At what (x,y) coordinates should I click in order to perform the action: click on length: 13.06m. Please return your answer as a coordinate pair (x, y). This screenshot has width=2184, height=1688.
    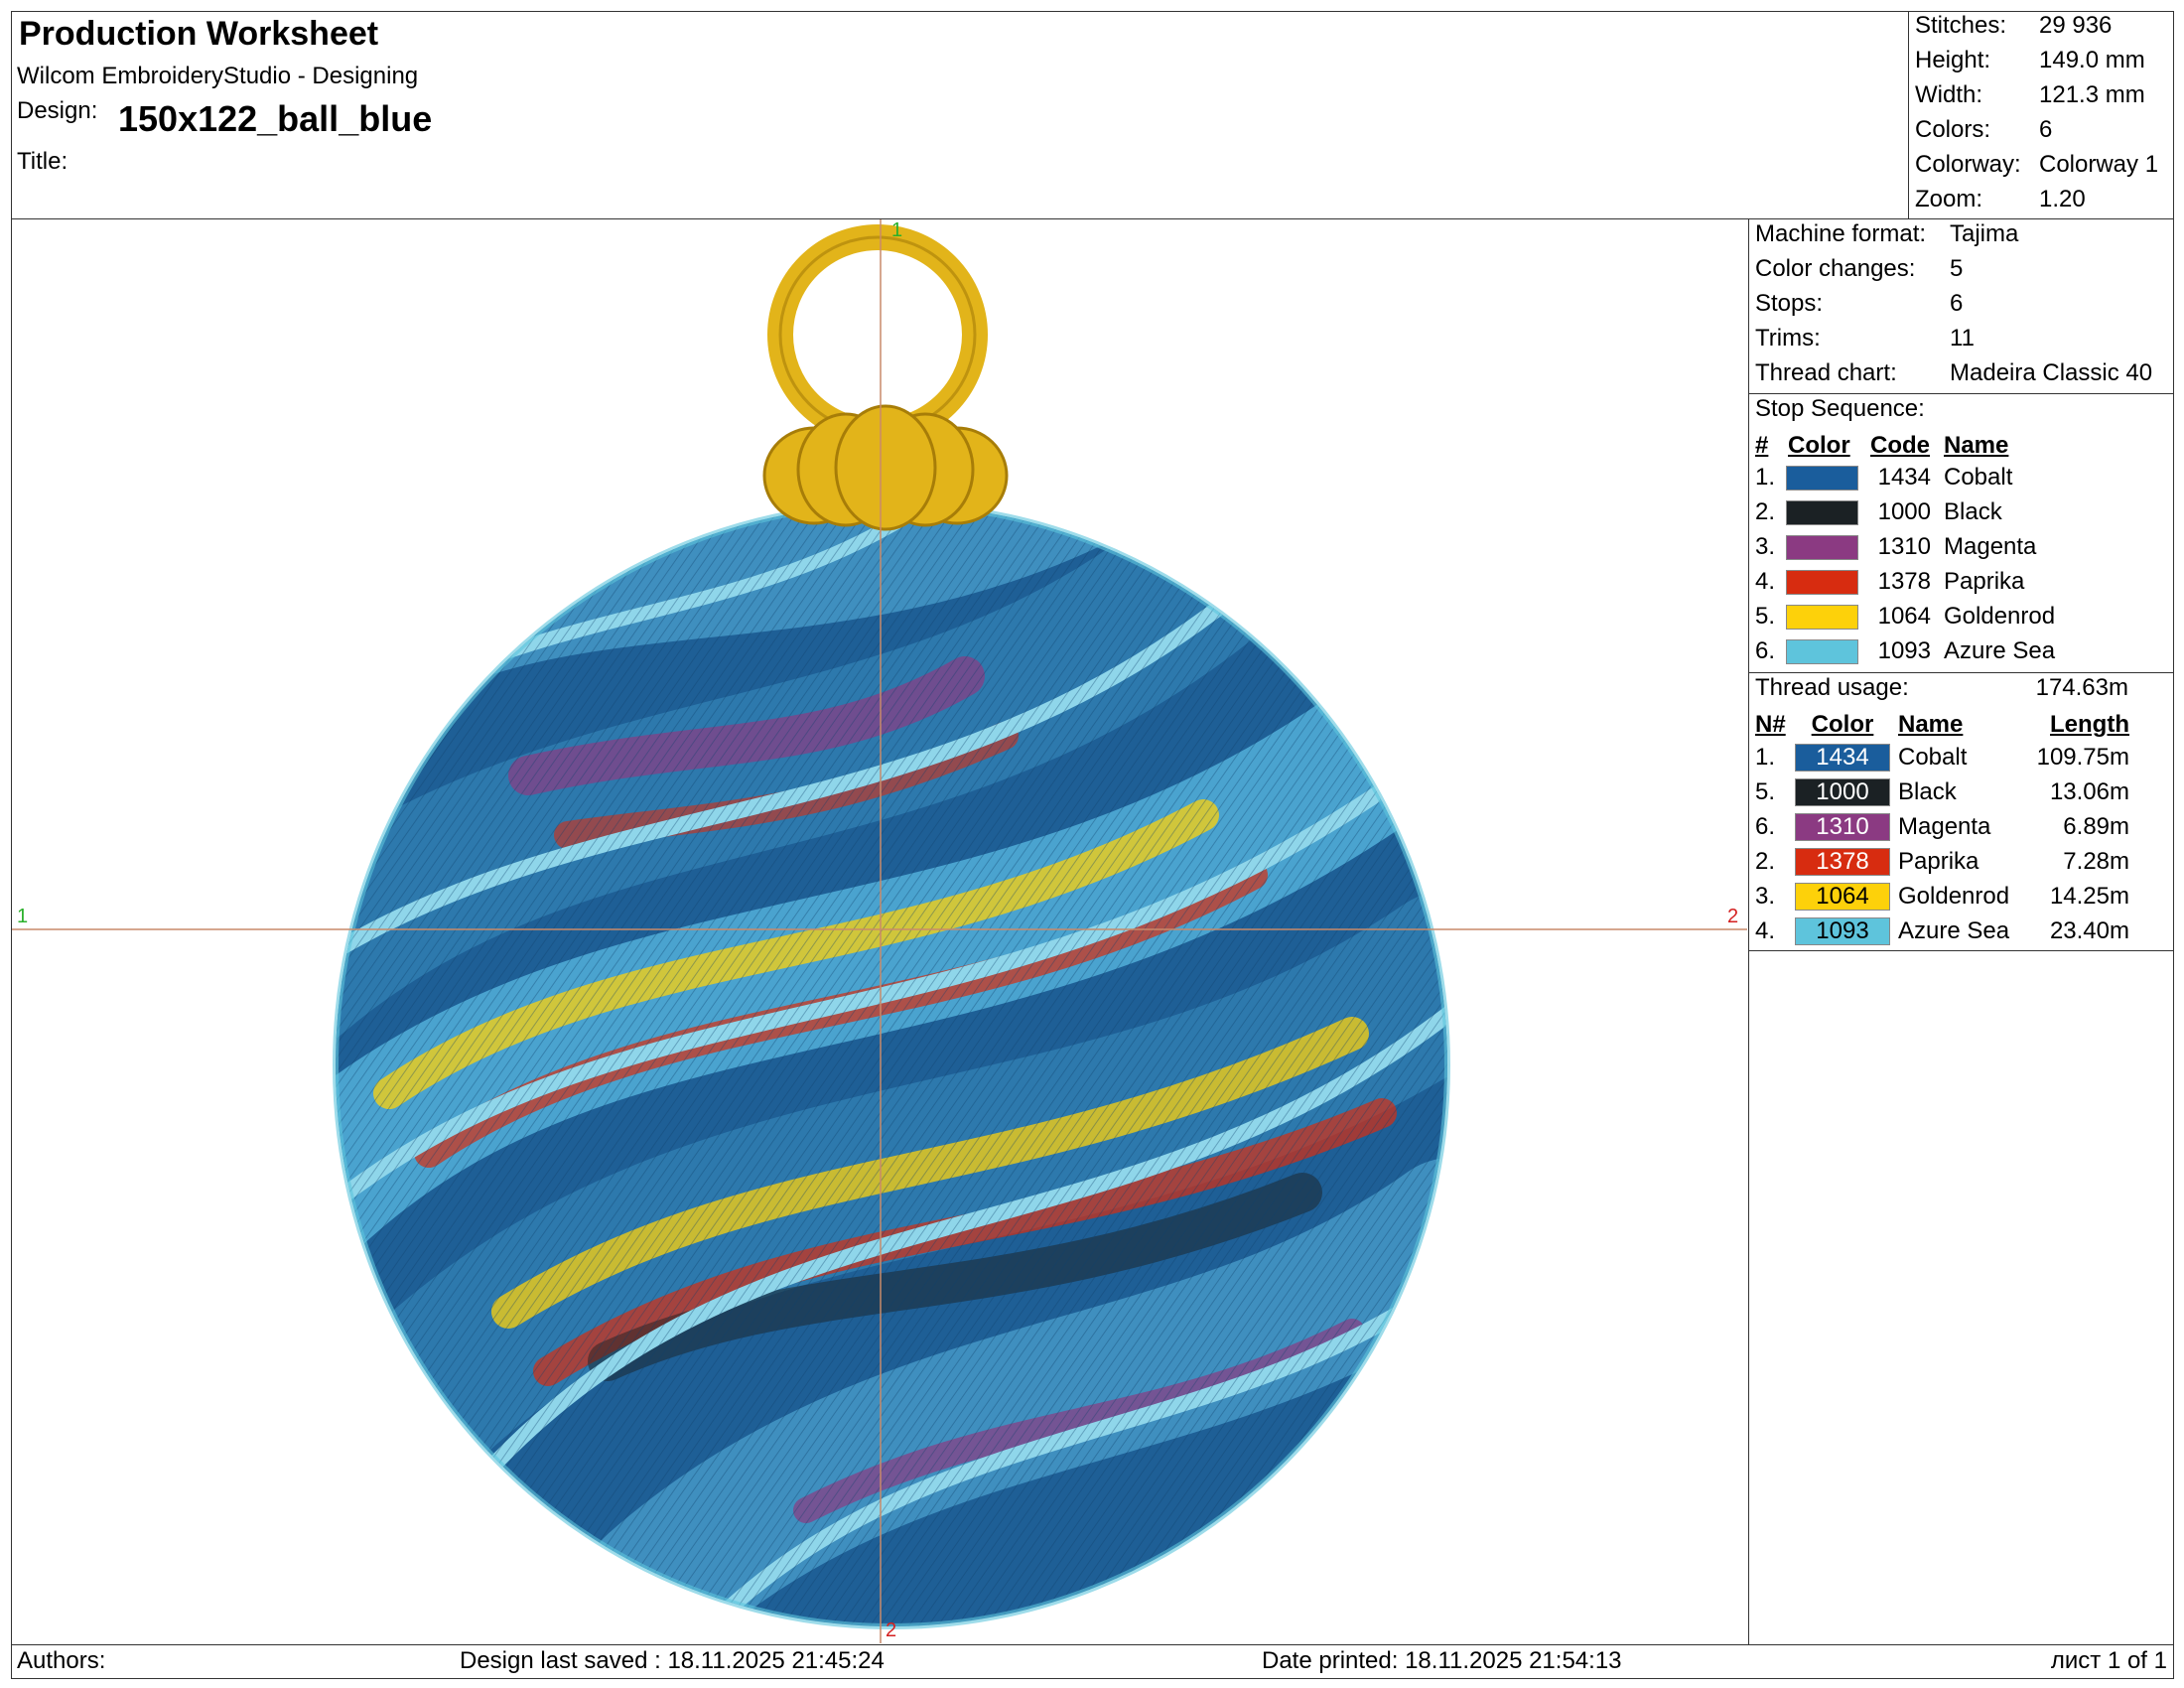
    Looking at the image, I should click on (2089, 791).